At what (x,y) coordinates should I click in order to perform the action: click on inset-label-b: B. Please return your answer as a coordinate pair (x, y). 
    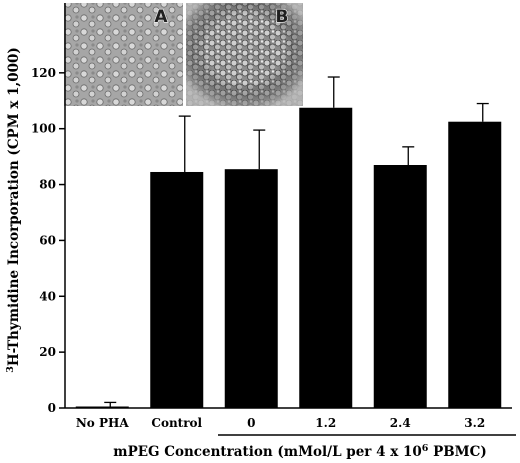
    Looking at the image, I should click on (282, 17).